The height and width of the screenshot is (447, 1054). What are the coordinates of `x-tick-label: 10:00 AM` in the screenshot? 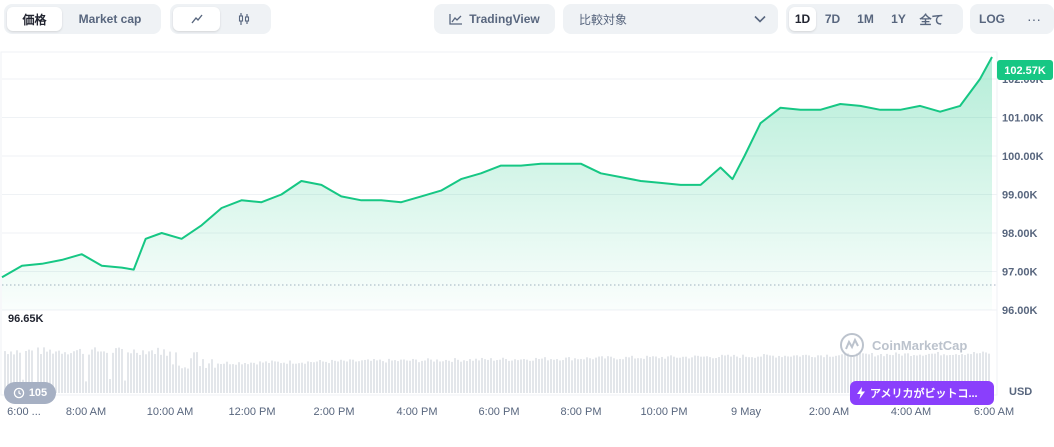 It's located at (170, 412).